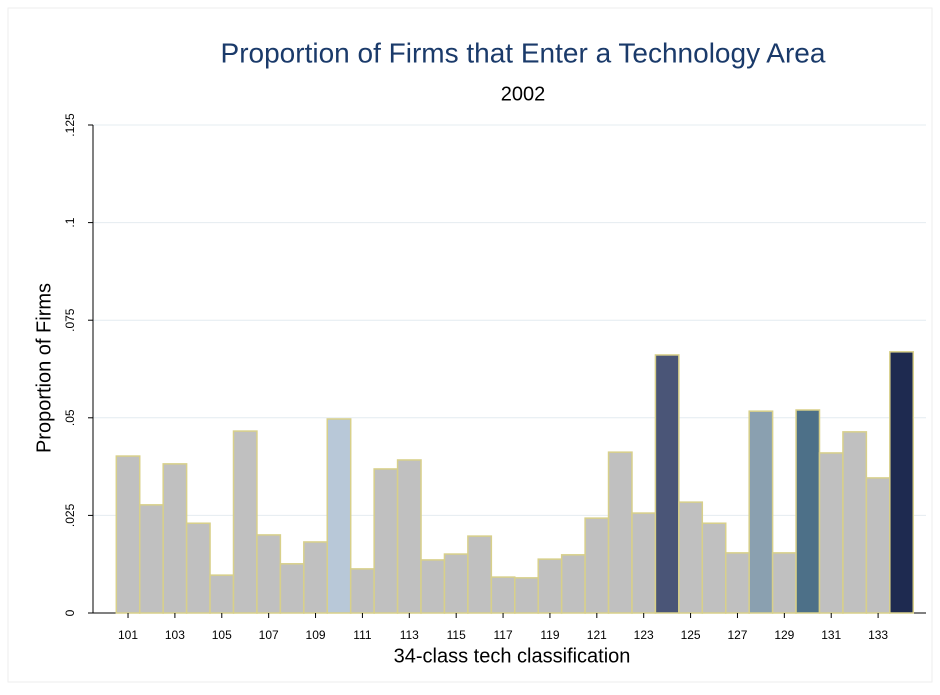  What do you see at coordinates (70, 417) in the screenshot?
I see `y-tick-label: .05` at bounding box center [70, 417].